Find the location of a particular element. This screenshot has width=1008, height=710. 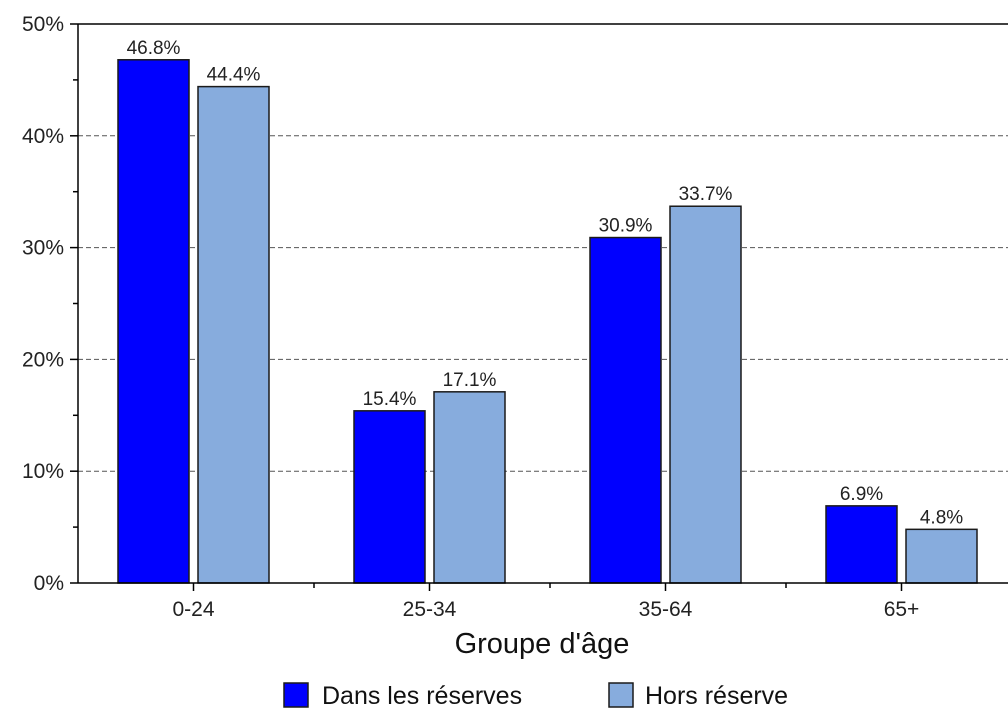

y-tick-label: 20% is located at coordinates (43, 359).